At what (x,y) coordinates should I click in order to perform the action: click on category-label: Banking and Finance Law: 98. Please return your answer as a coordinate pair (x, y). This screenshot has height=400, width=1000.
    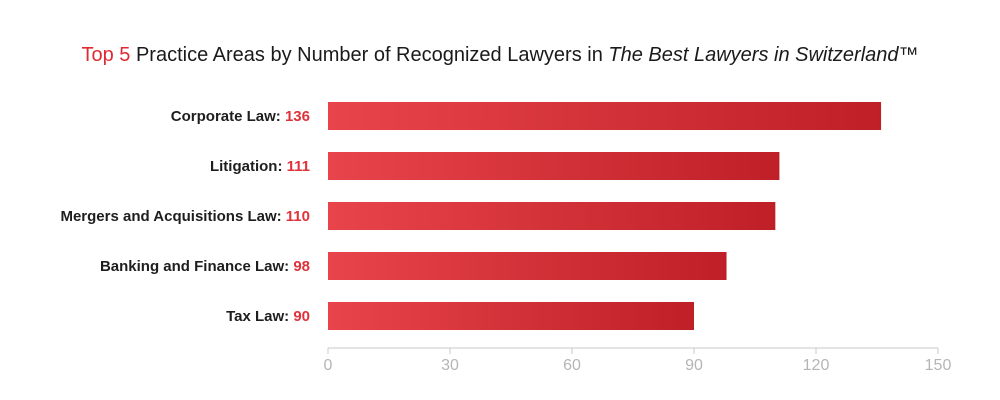
    Looking at the image, I should click on (205, 266).